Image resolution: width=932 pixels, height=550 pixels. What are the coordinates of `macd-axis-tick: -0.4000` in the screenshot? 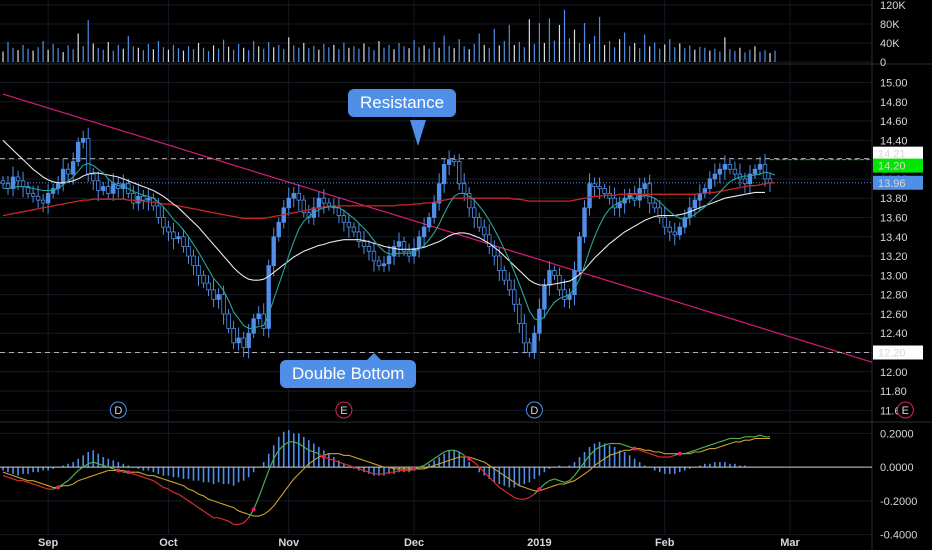 It's located at (898, 536).